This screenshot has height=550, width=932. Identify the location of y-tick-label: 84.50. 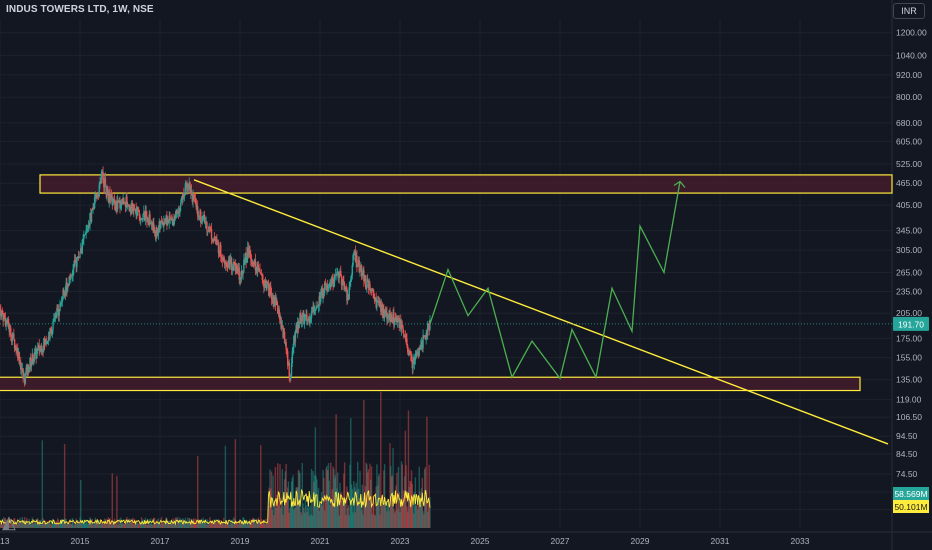
(907, 454).